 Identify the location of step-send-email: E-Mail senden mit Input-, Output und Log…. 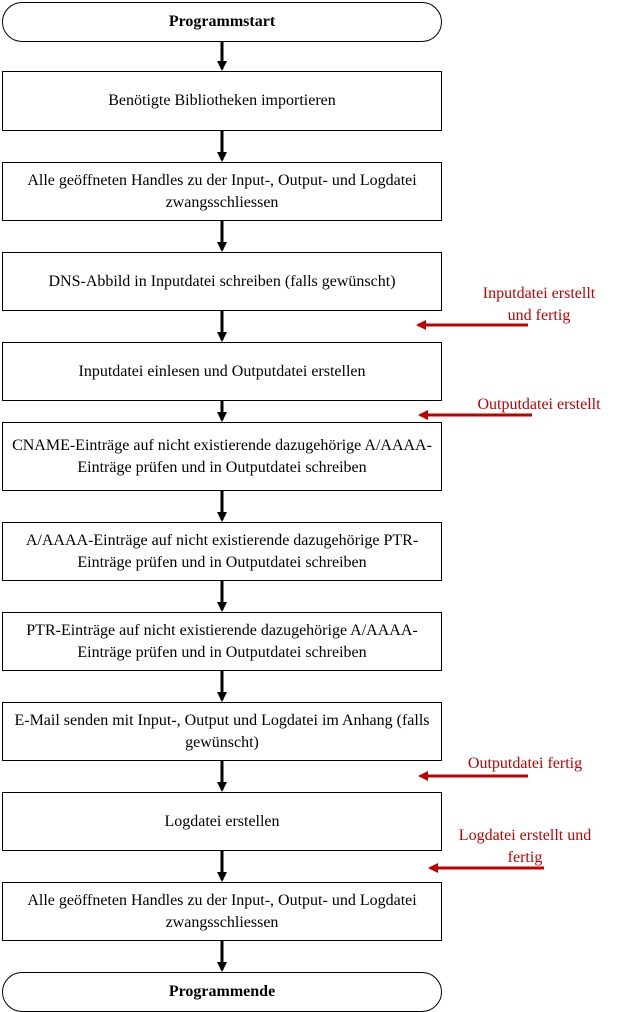
(222, 731).